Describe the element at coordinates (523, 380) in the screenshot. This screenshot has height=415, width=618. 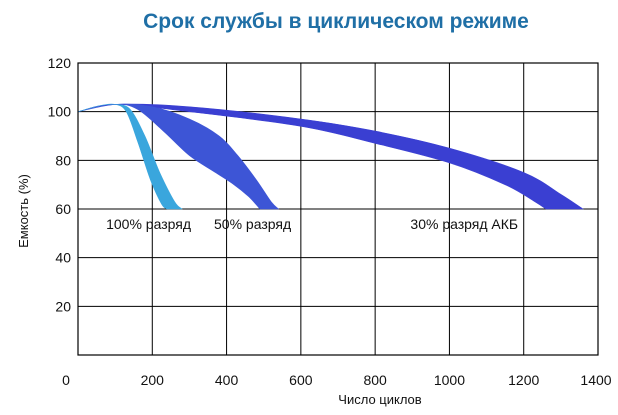
I see `x-tick-label-6: 1200` at that location.